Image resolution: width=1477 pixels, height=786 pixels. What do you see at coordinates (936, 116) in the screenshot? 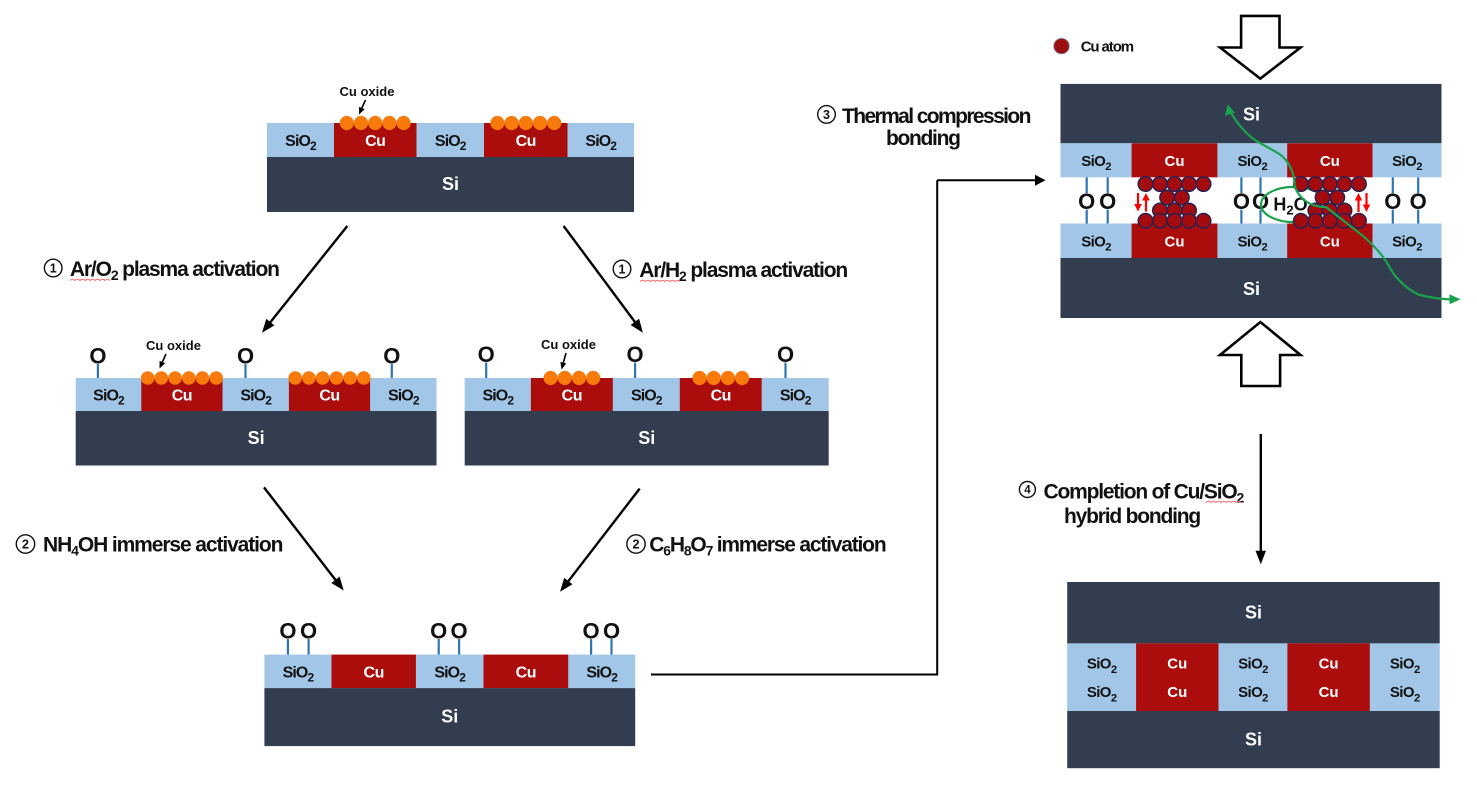
I see `svg-text: Thermal compression` at bounding box center [936, 116].